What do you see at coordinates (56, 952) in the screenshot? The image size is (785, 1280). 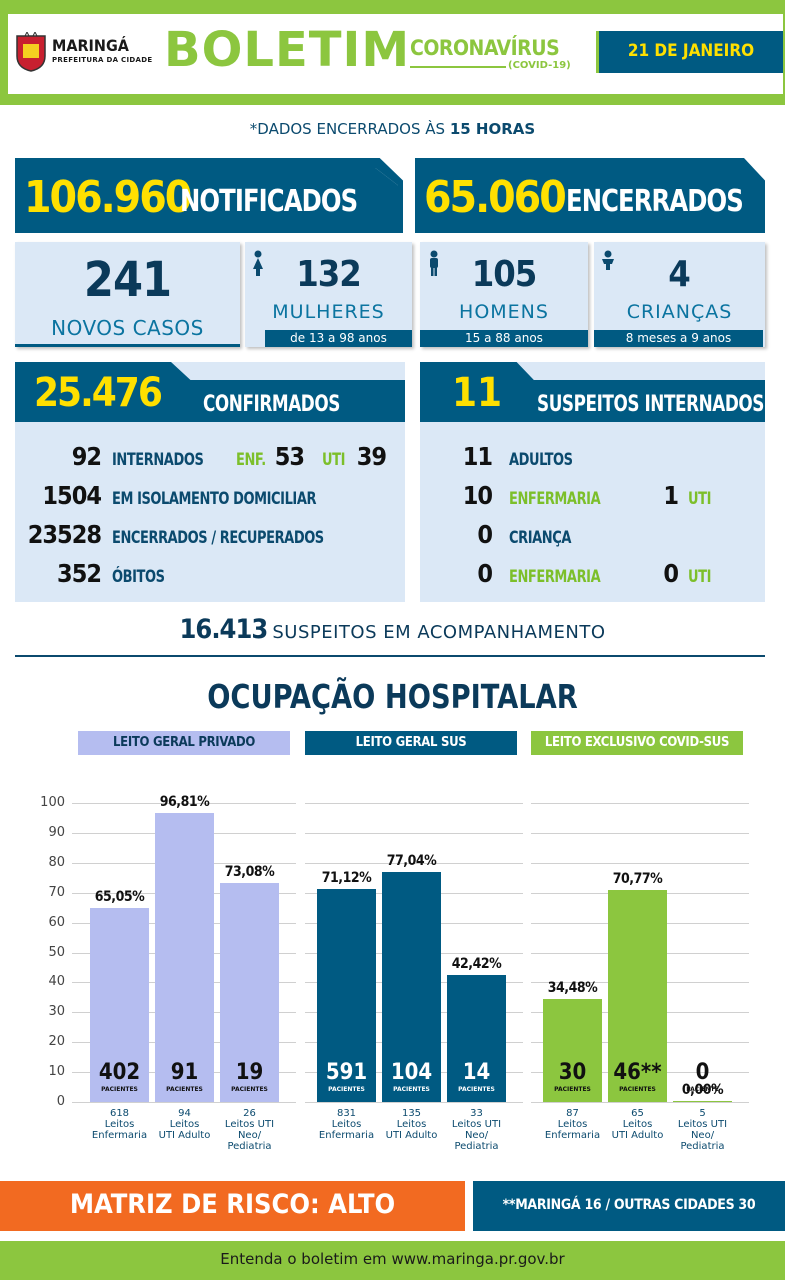 I see `y-tick-label: 50` at bounding box center [56, 952].